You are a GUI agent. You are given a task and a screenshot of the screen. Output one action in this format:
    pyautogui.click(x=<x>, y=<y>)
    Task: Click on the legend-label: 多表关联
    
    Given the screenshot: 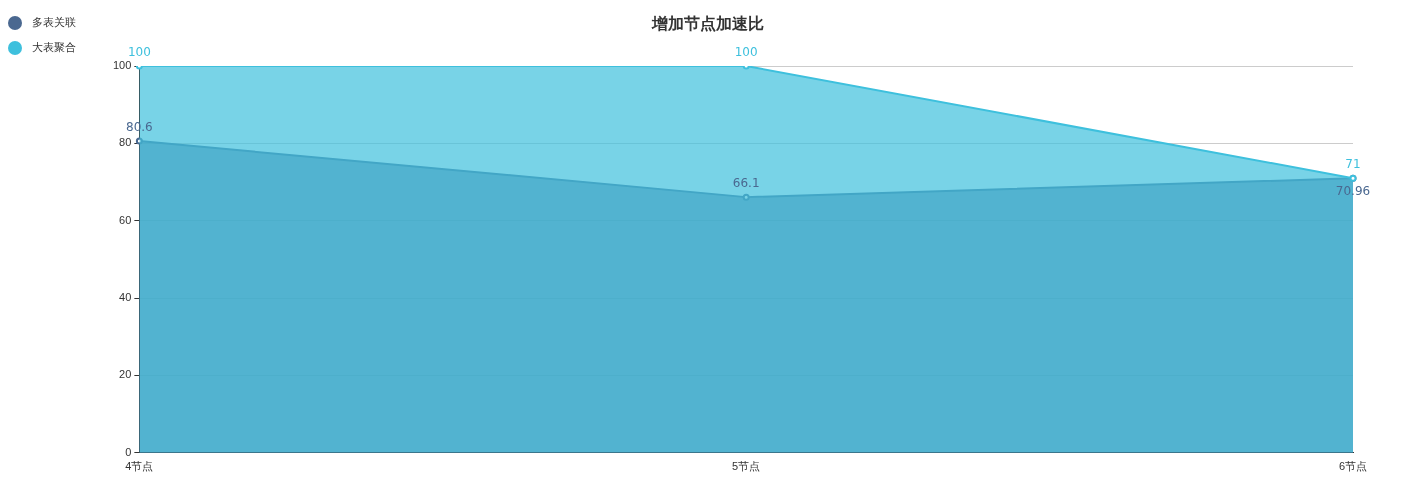 What is the action you would take?
    pyautogui.click(x=54, y=22)
    